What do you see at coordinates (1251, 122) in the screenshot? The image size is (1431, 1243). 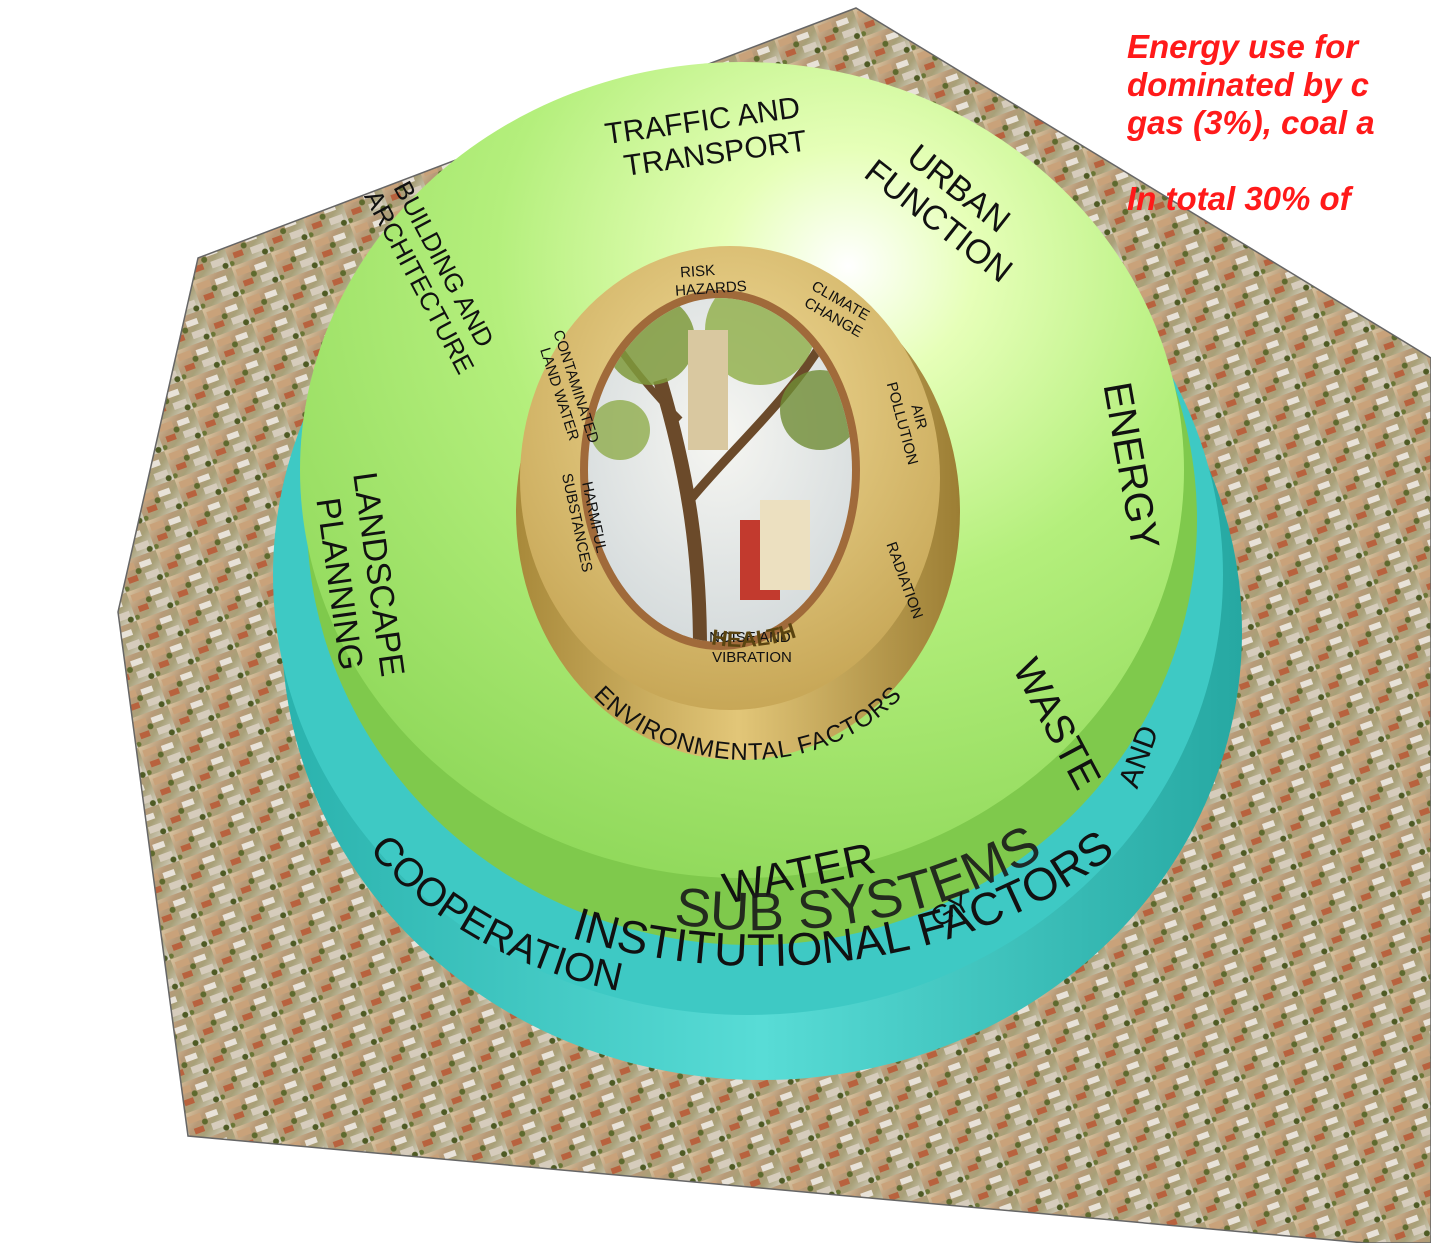 I see `callout-line-3: gas (3%), coal a` at bounding box center [1251, 122].